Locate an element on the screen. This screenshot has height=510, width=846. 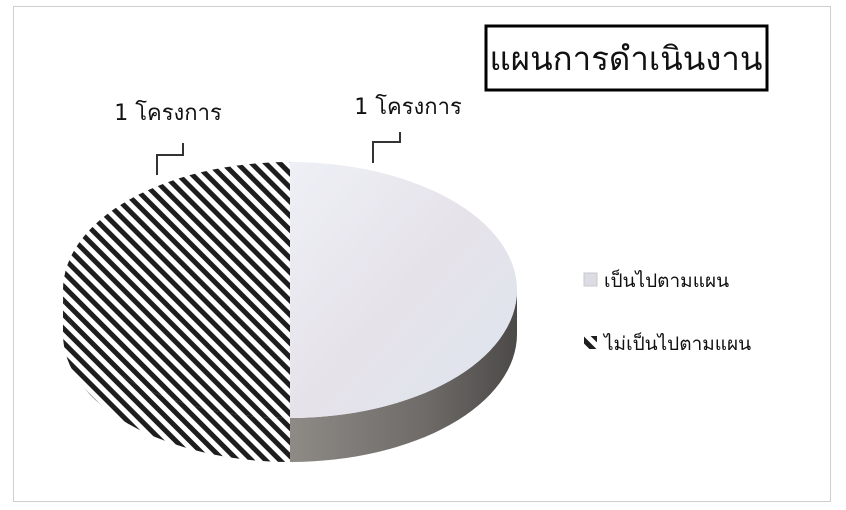
legend-label-on-plan: เป็นไปตามแผน is located at coordinates (666, 280).